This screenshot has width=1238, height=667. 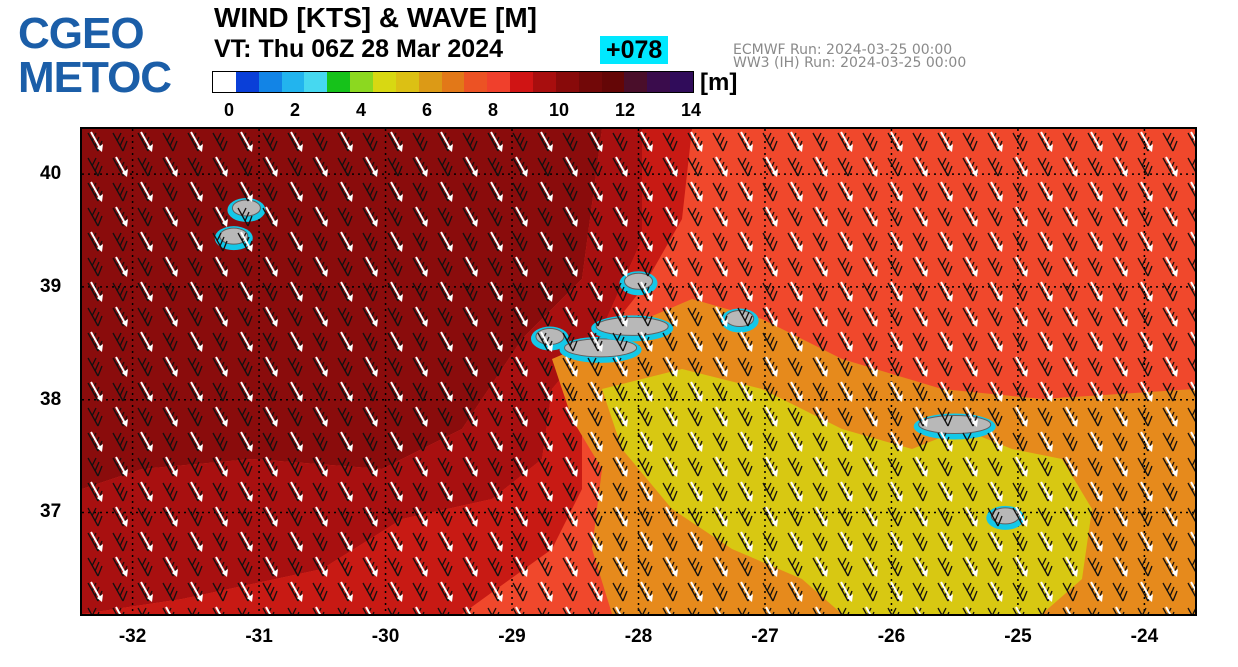 What do you see at coordinates (740, 318) in the screenshot?
I see `island-terceira` at bounding box center [740, 318].